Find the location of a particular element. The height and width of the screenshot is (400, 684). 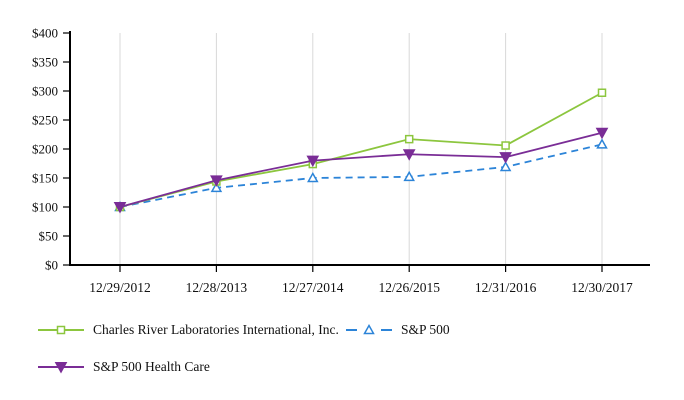

x-tick-label: 12/27/2014 is located at coordinates (313, 287).